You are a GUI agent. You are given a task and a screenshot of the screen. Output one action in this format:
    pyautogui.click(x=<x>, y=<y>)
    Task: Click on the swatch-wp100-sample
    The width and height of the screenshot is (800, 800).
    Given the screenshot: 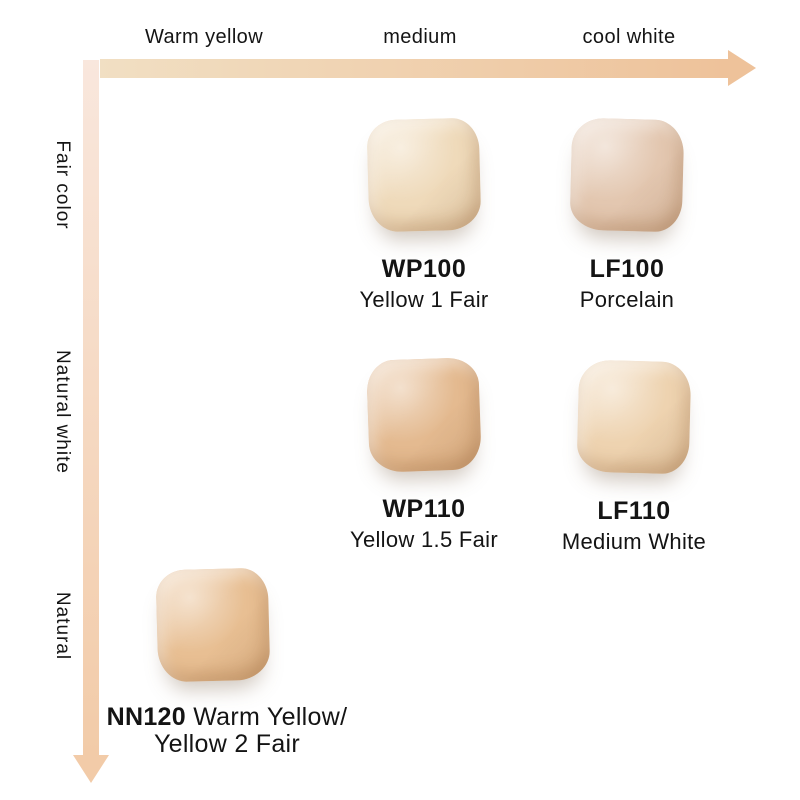 What is the action you would take?
    pyautogui.click(x=424, y=175)
    